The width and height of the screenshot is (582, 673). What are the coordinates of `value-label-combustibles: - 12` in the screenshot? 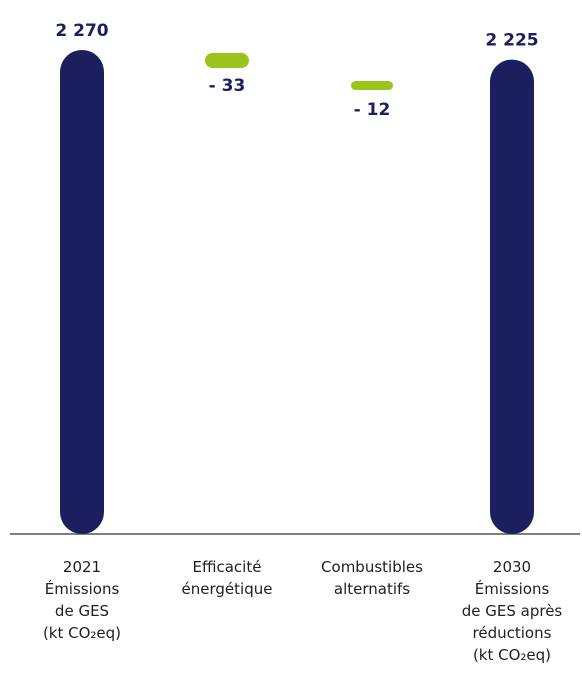 It's located at (372, 110).